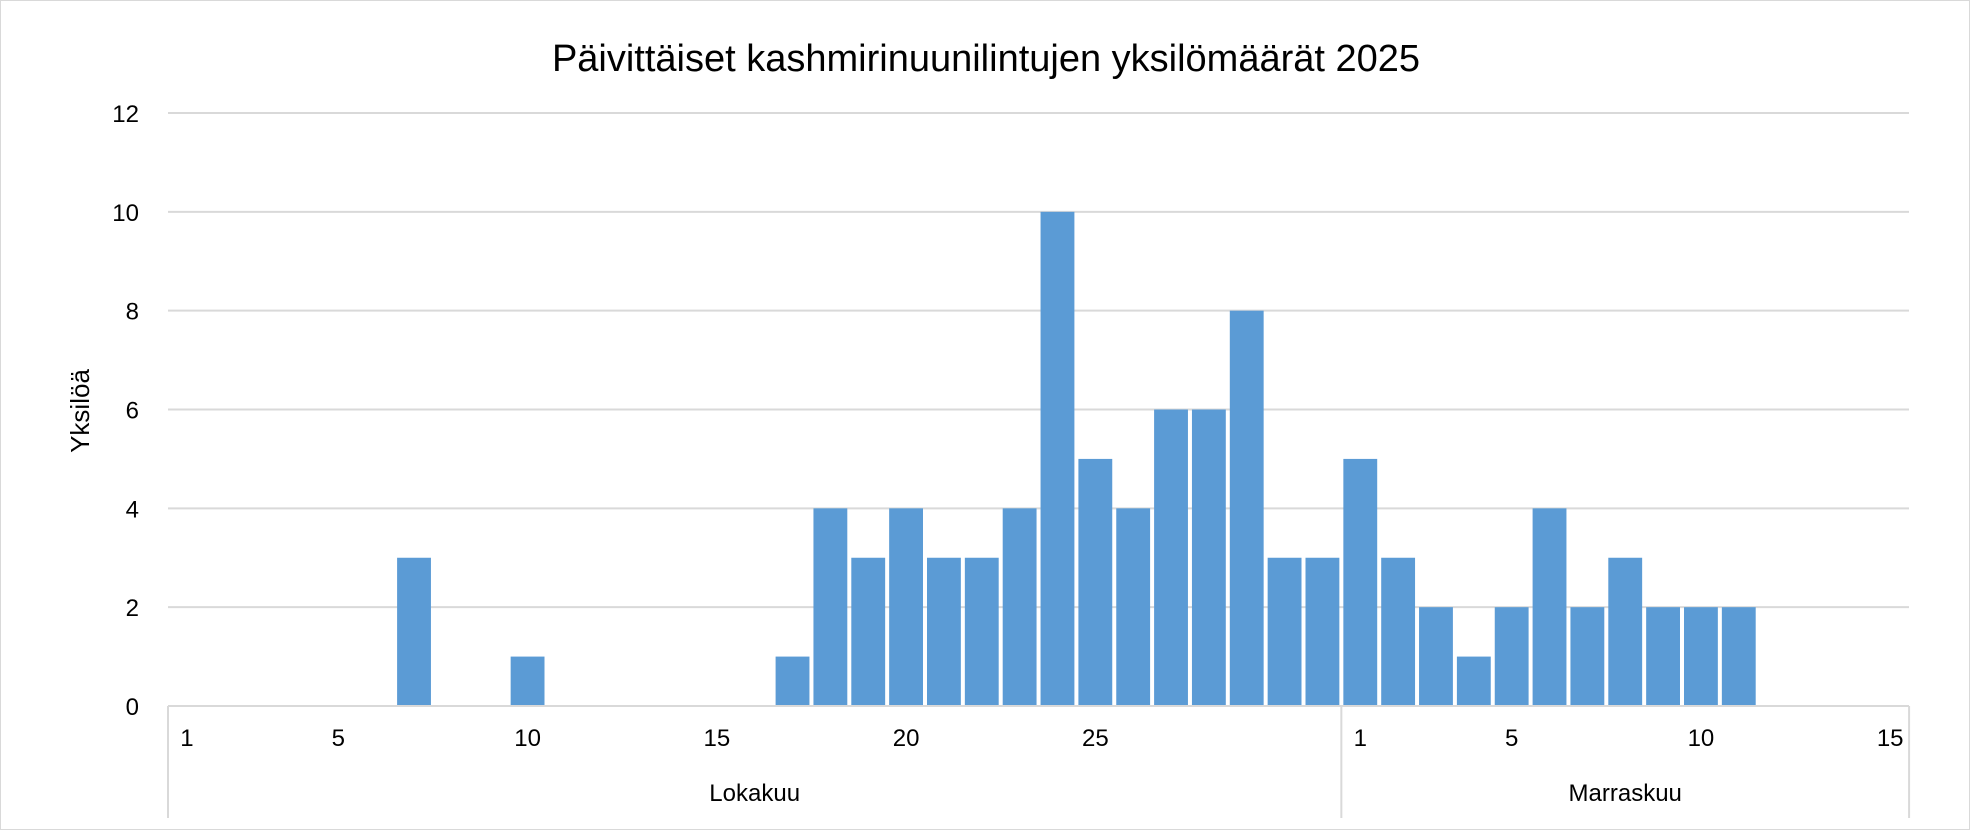 The width and height of the screenshot is (1970, 831). Describe the element at coordinates (906, 738) in the screenshot. I see `x-tick-label: 20` at that location.